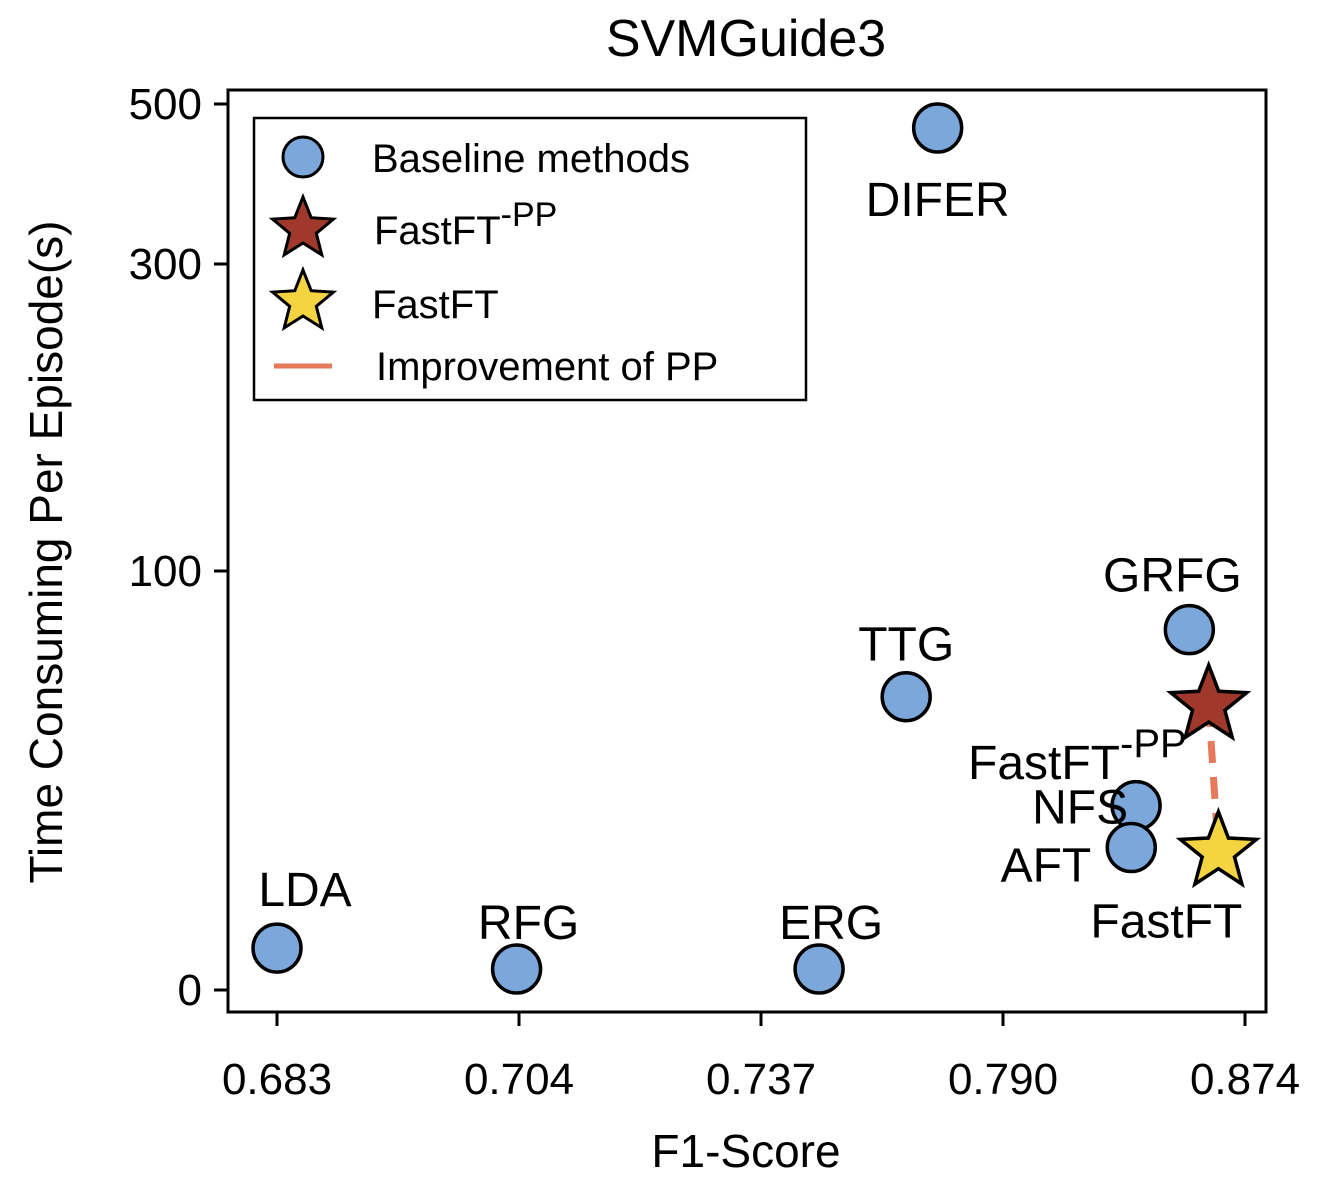  What do you see at coordinates (745, 1151) in the screenshot?
I see `x-axis-label: F1-Score` at bounding box center [745, 1151].